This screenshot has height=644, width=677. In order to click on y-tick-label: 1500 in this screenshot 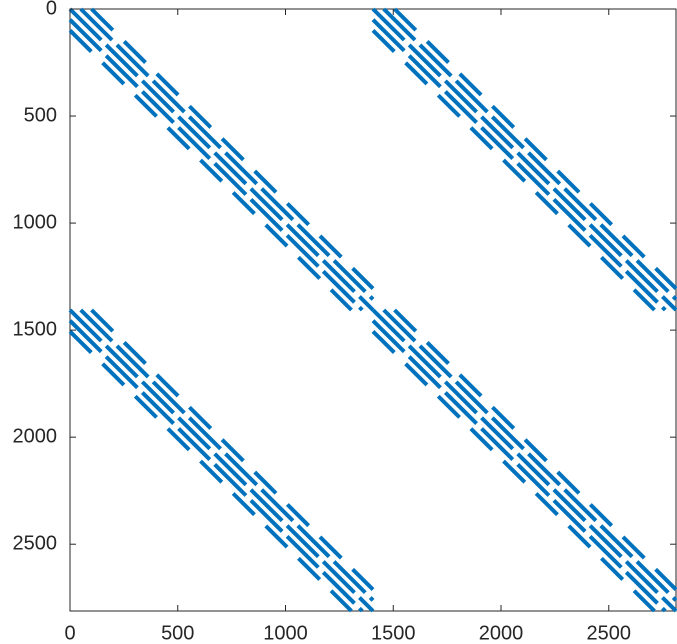, I will do `click(35, 329)`.